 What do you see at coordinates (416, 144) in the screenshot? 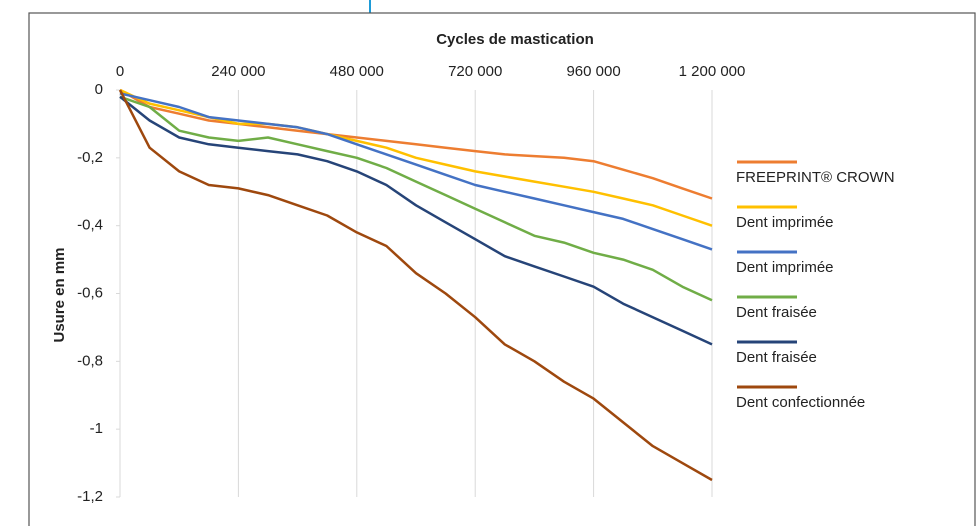
I see `series-line` at bounding box center [416, 144].